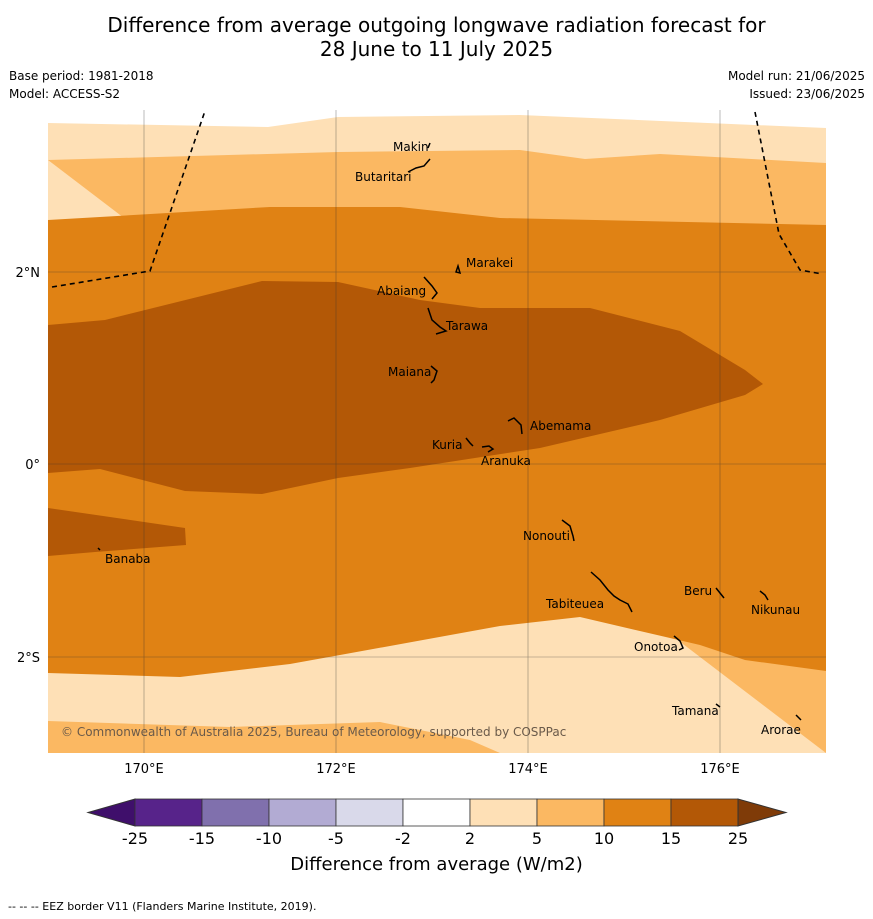 This screenshot has width=873, height=919. What do you see at coordinates (515, 426) in the screenshot?
I see `abemama-outline` at bounding box center [515, 426].